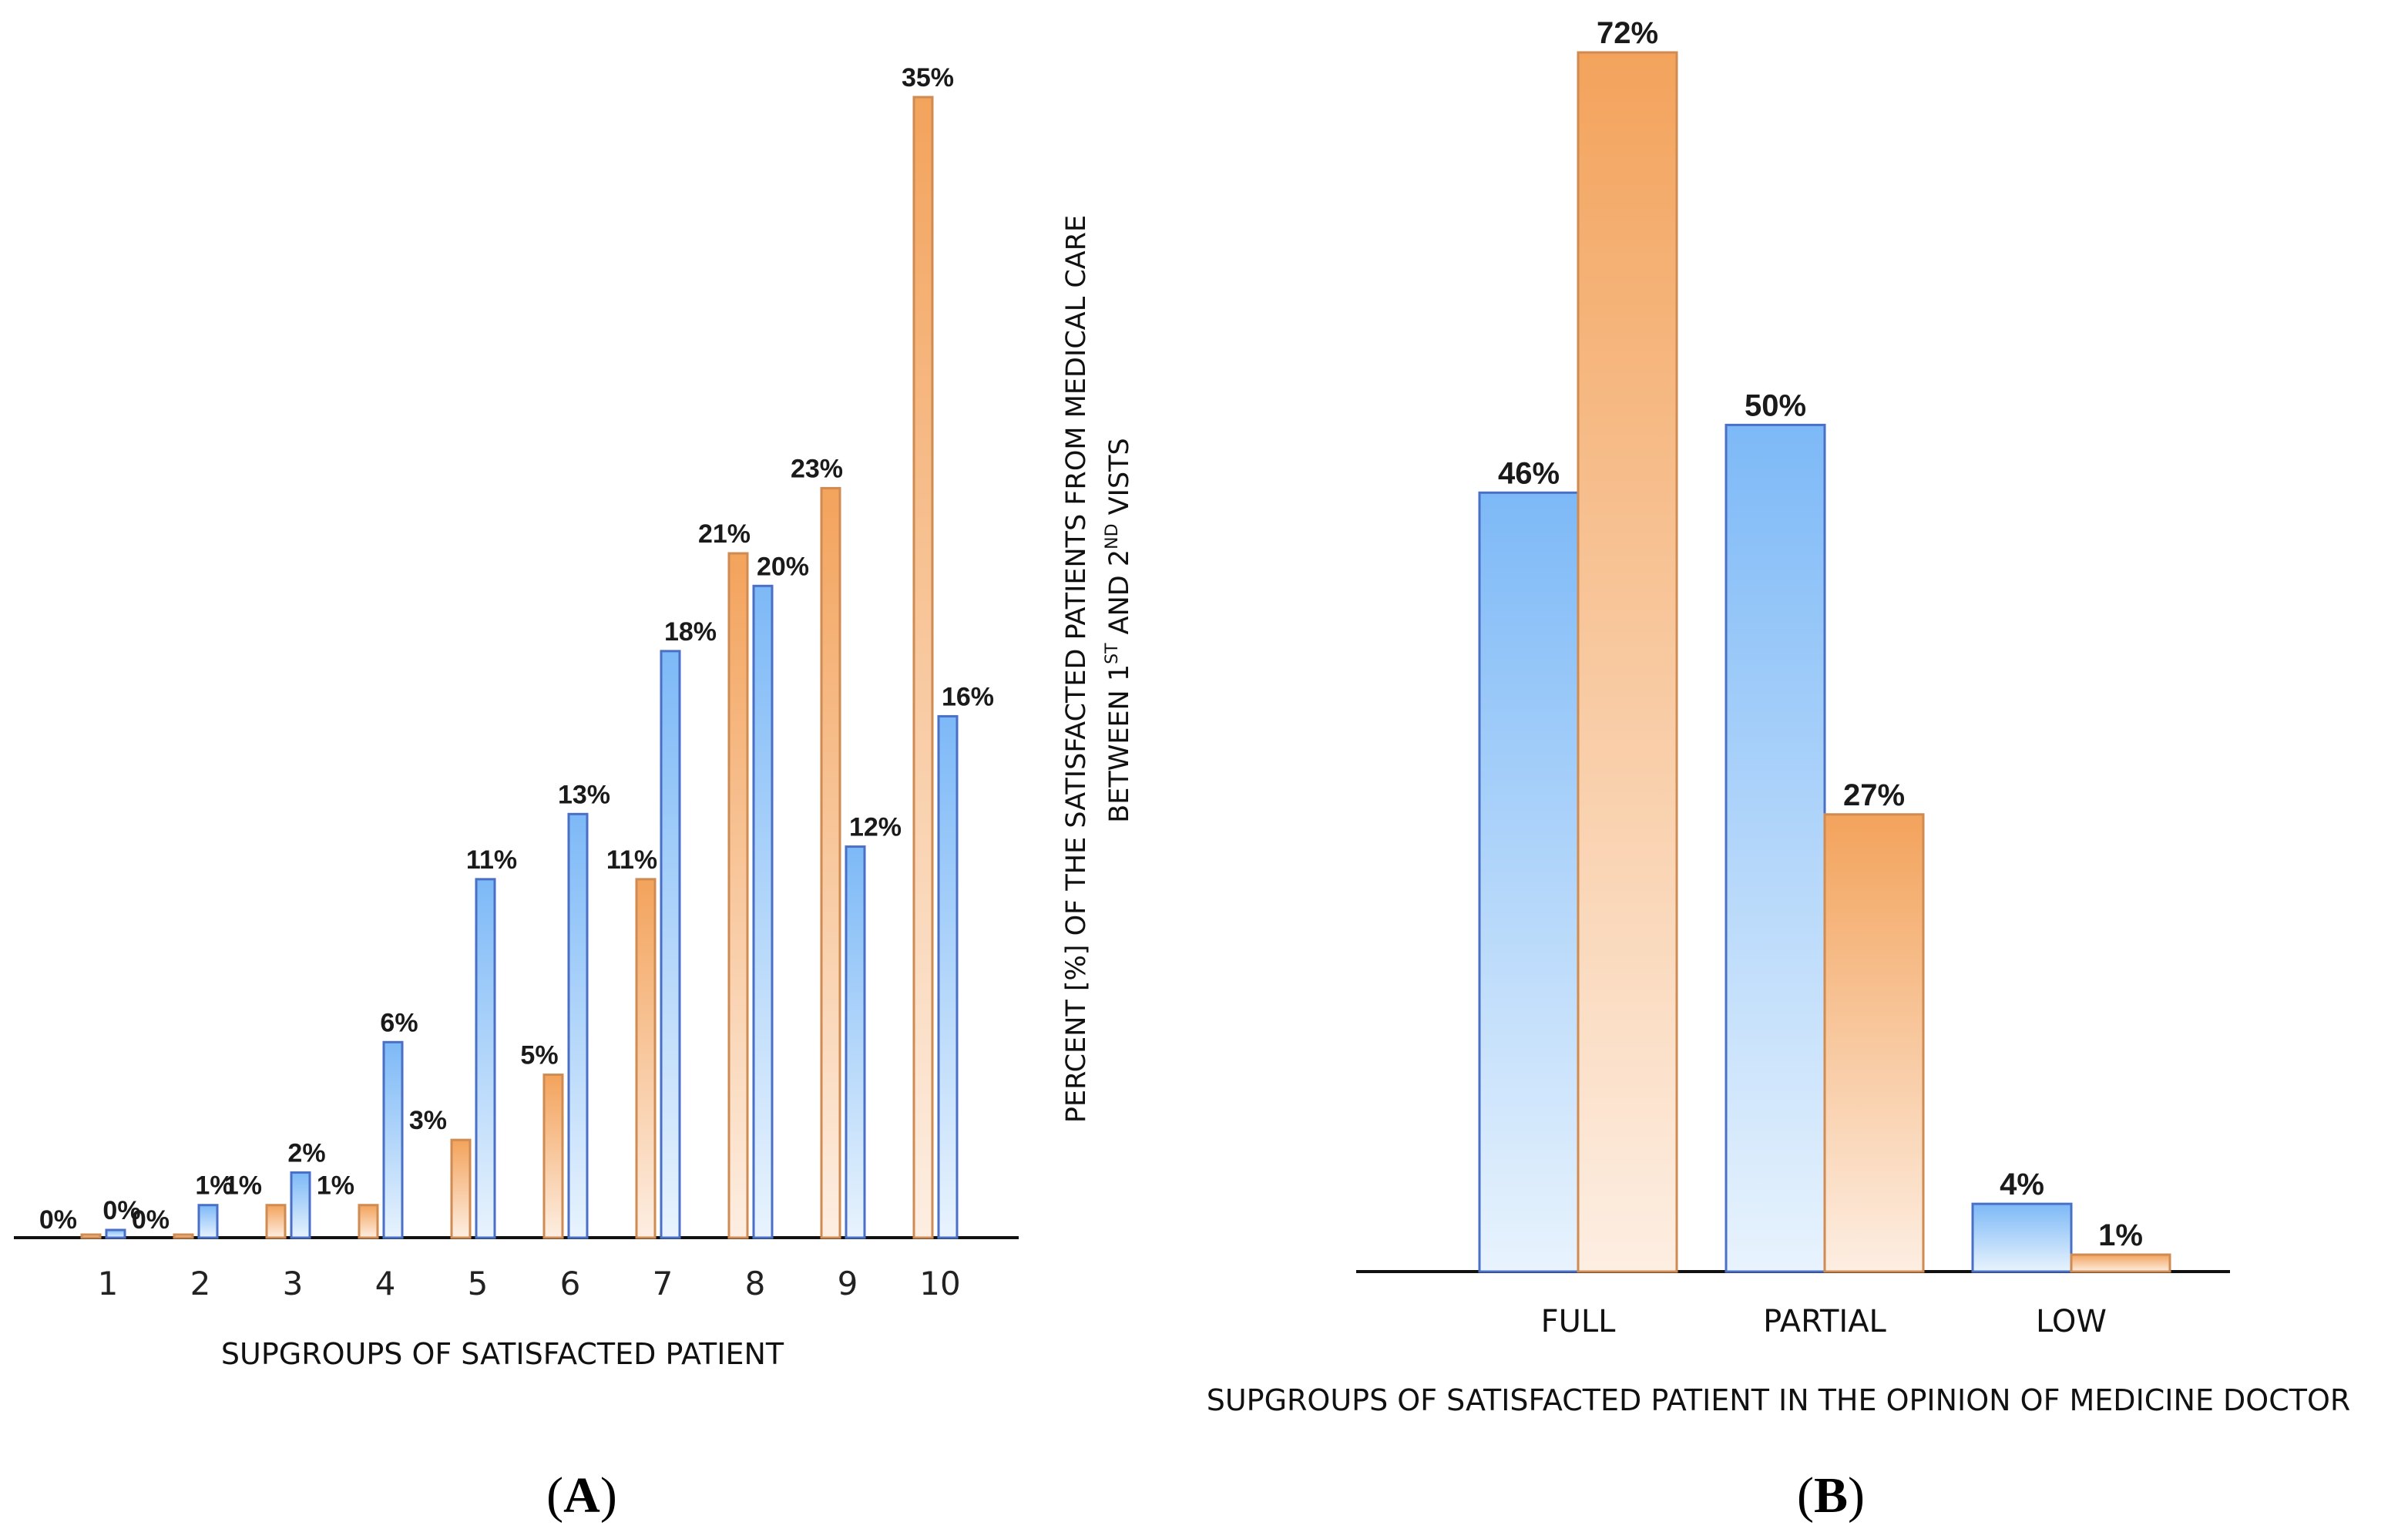 This screenshot has width=2408, height=1539. I want to click on chart-a-tick-label-5: 5, so click(478, 1283).